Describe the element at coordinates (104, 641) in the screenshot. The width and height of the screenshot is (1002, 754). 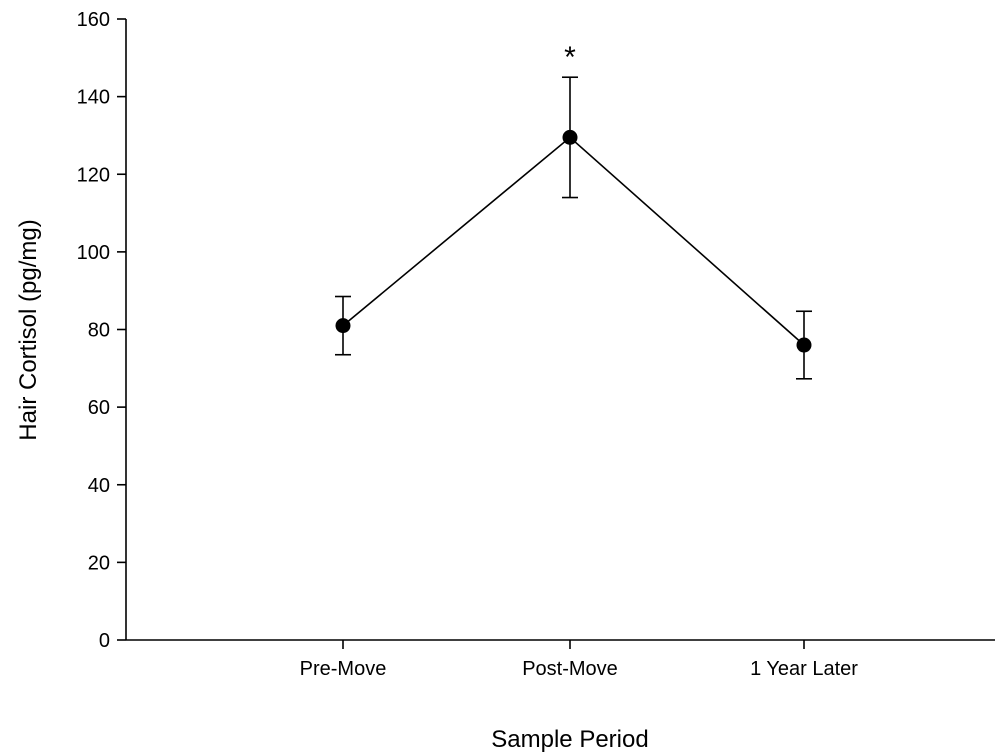
I see `y-tick-label: 0` at that location.